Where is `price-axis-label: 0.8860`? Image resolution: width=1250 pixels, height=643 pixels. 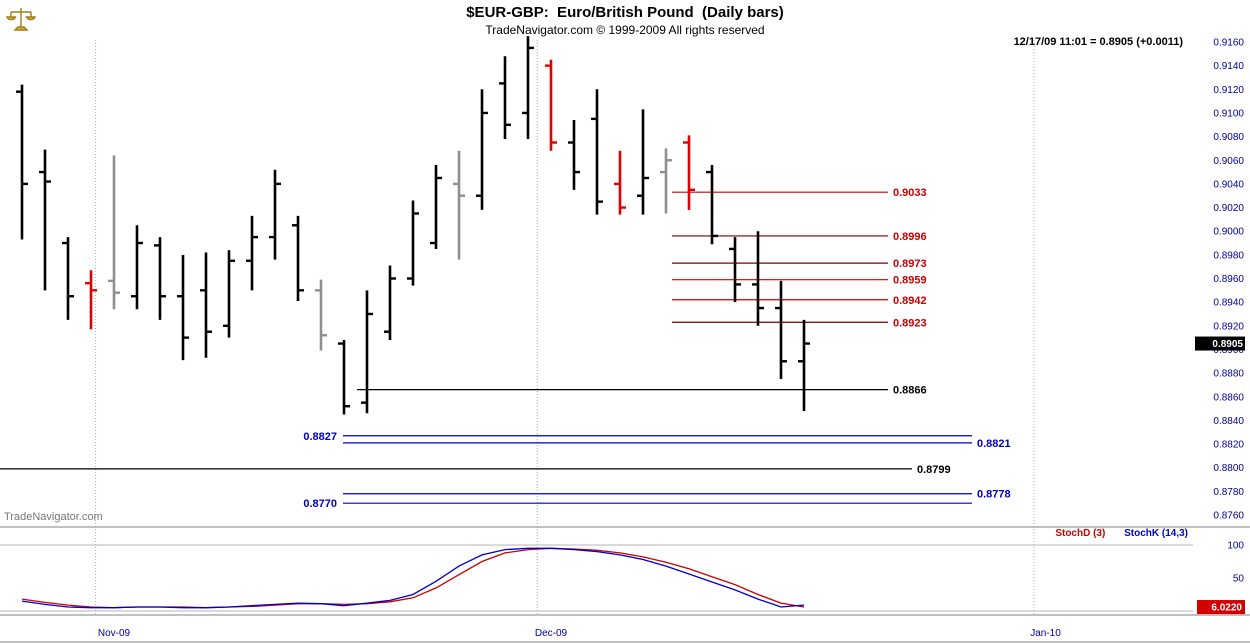
price-axis-label: 0.8860 is located at coordinates (1228, 397).